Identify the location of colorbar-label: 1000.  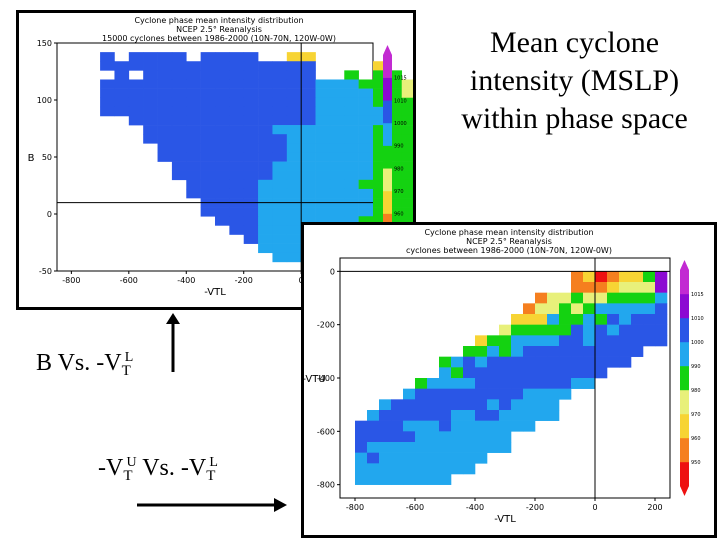
(400, 124).